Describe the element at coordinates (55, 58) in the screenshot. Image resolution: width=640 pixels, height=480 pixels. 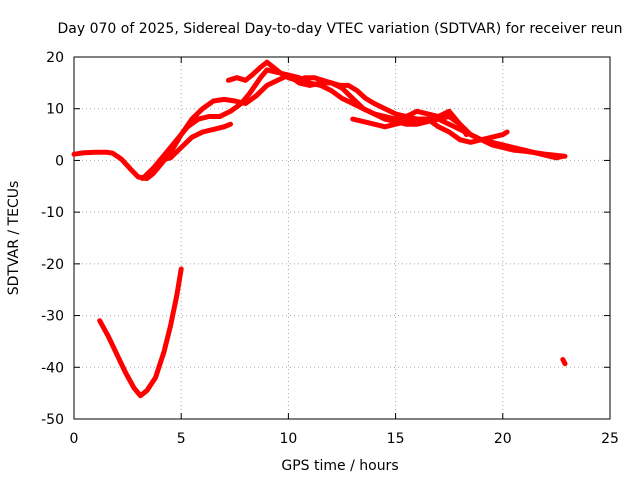
I see `y-tick-label: 20` at that location.